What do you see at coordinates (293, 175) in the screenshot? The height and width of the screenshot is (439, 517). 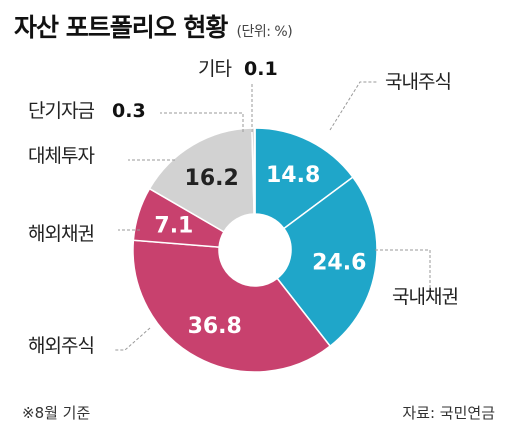 I see `slice-value-1: 14.8` at bounding box center [293, 175].